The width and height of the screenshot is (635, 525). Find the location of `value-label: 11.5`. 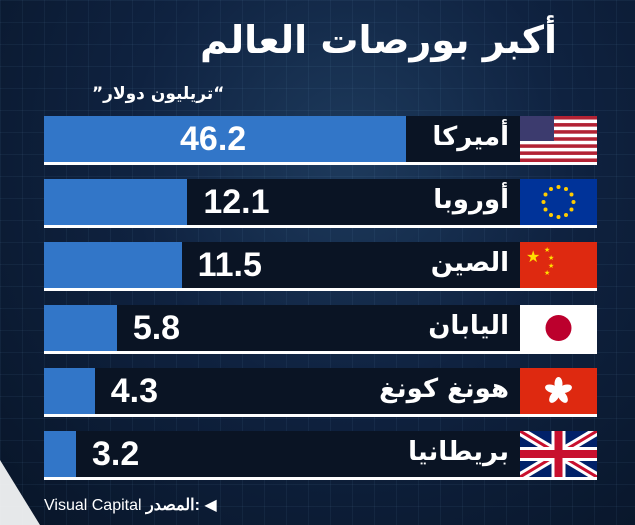

value-label: 11.5 is located at coordinates (229, 265).